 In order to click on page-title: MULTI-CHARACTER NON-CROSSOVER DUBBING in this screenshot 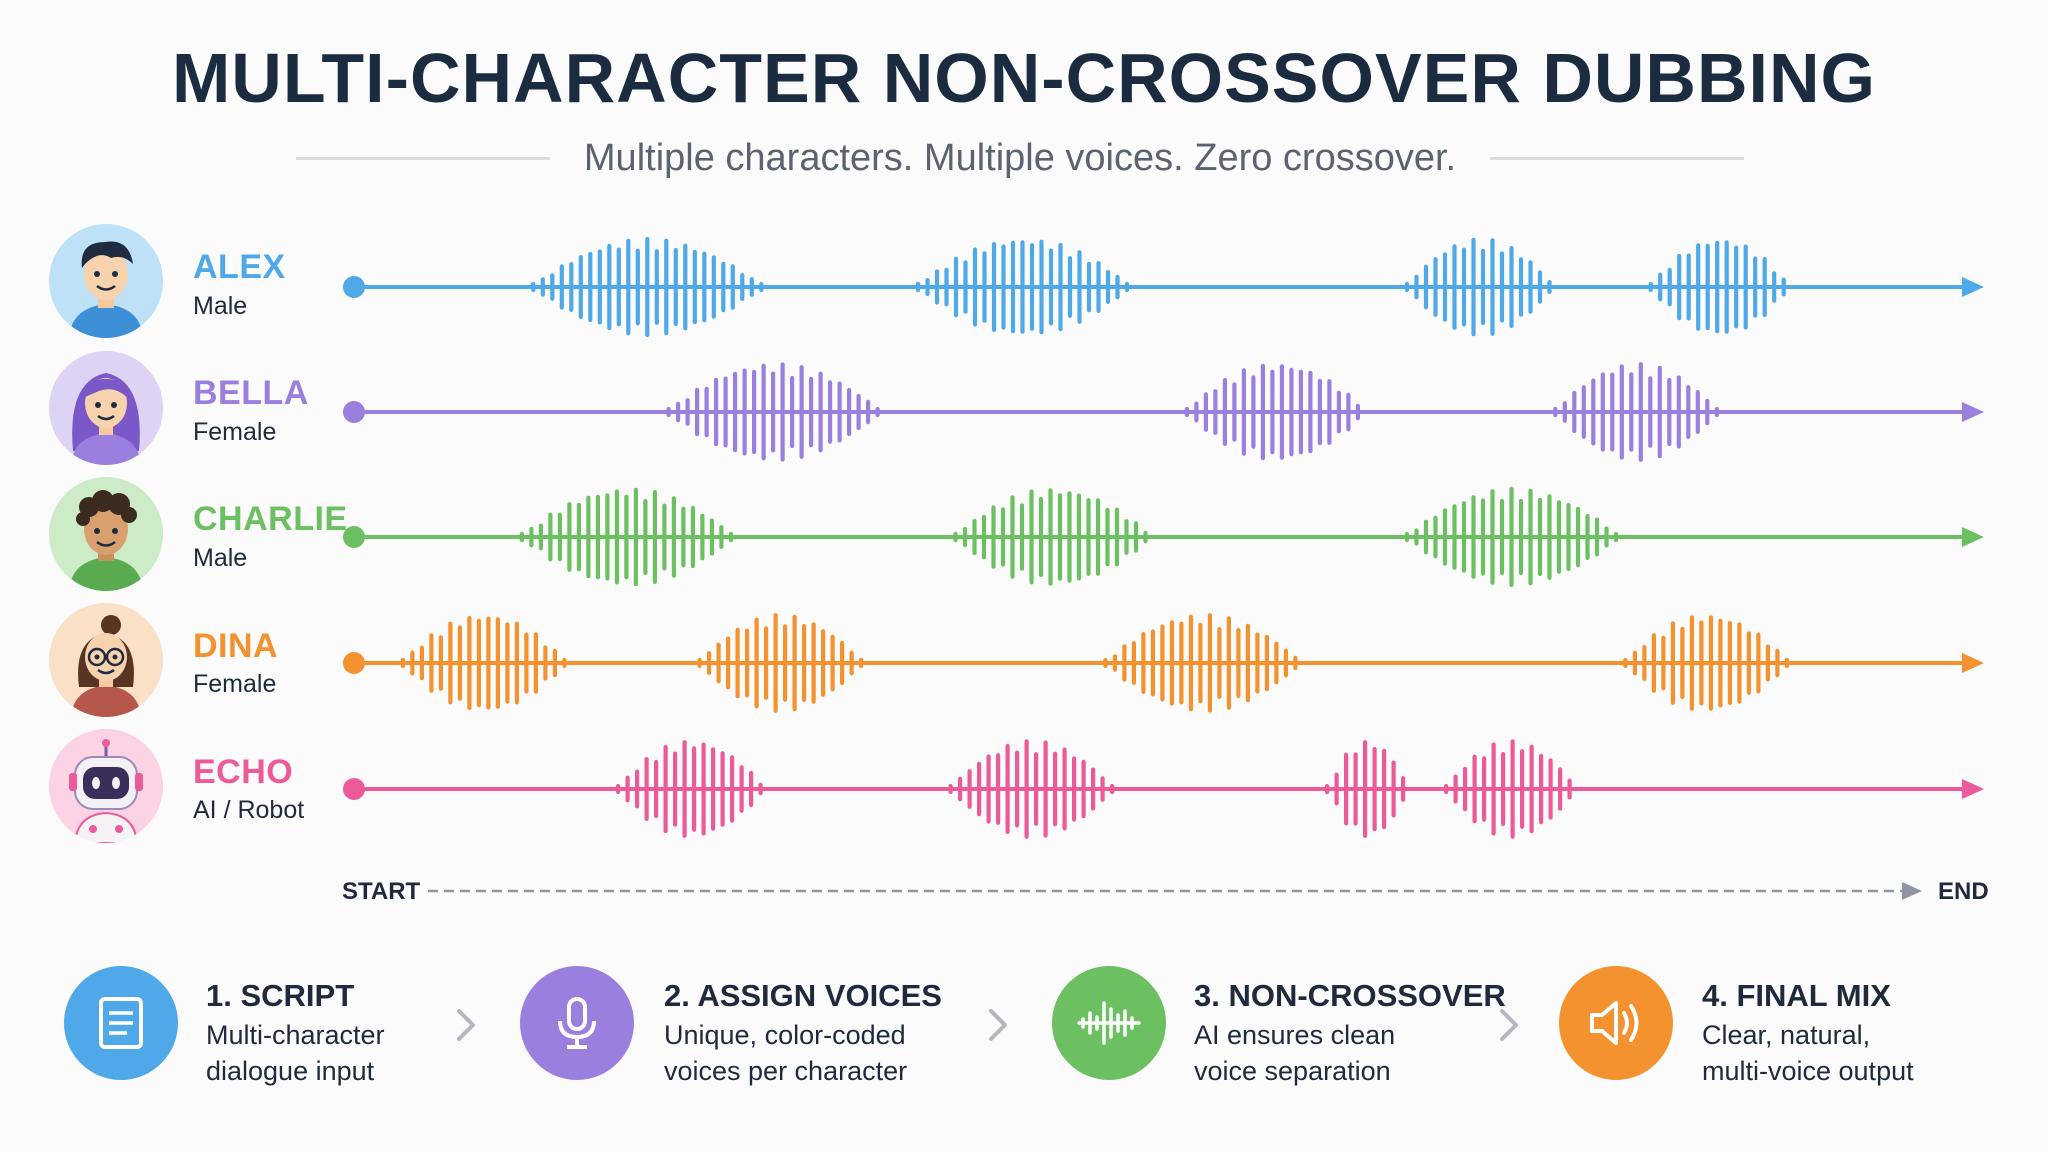, I will do `click(1024, 78)`.